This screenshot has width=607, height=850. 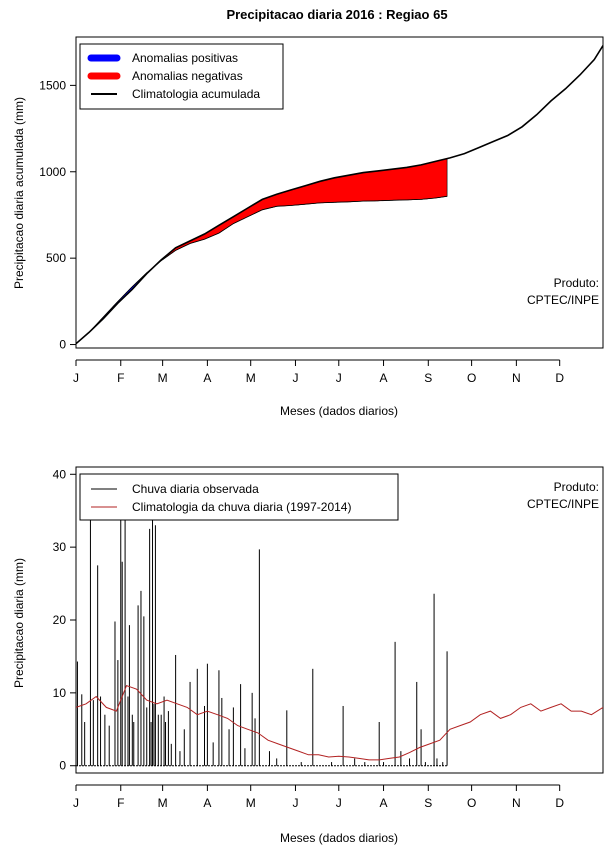 I want to click on chart-title: Precipitacao diaria 2016 : Regiao 65, so click(x=336, y=14).